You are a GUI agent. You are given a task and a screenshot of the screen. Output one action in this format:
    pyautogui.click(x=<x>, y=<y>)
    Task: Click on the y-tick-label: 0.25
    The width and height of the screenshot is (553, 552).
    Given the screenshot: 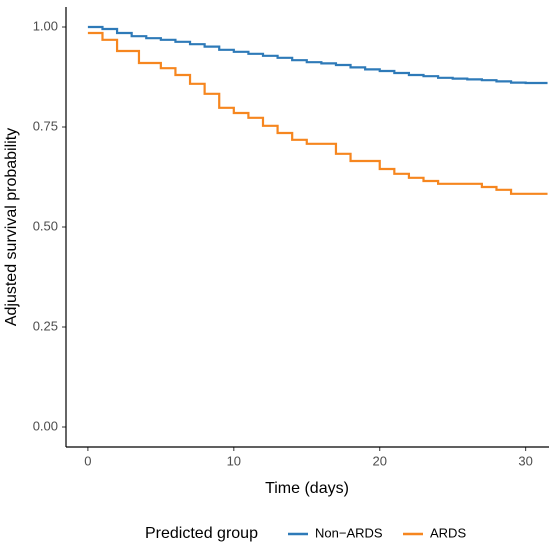 What is the action you would take?
    pyautogui.click(x=45, y=325)
    